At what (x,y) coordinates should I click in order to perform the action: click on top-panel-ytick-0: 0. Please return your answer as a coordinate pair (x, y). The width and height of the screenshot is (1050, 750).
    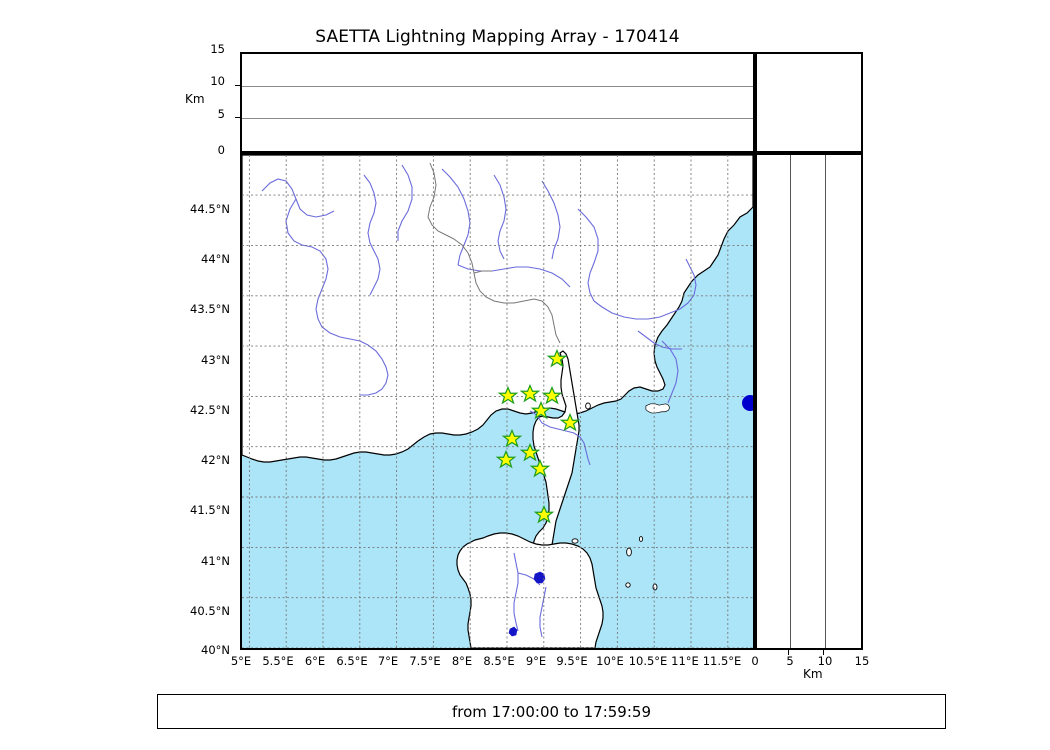
    Looking at the image, I should click on (221, 150).